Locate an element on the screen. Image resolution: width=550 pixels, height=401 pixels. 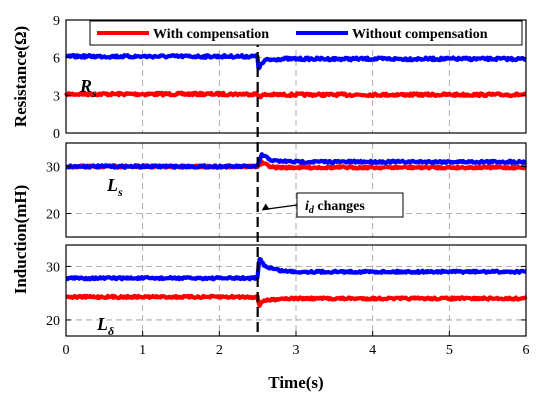
ytick-label-0: 0 is located at coordinates (56, 134).